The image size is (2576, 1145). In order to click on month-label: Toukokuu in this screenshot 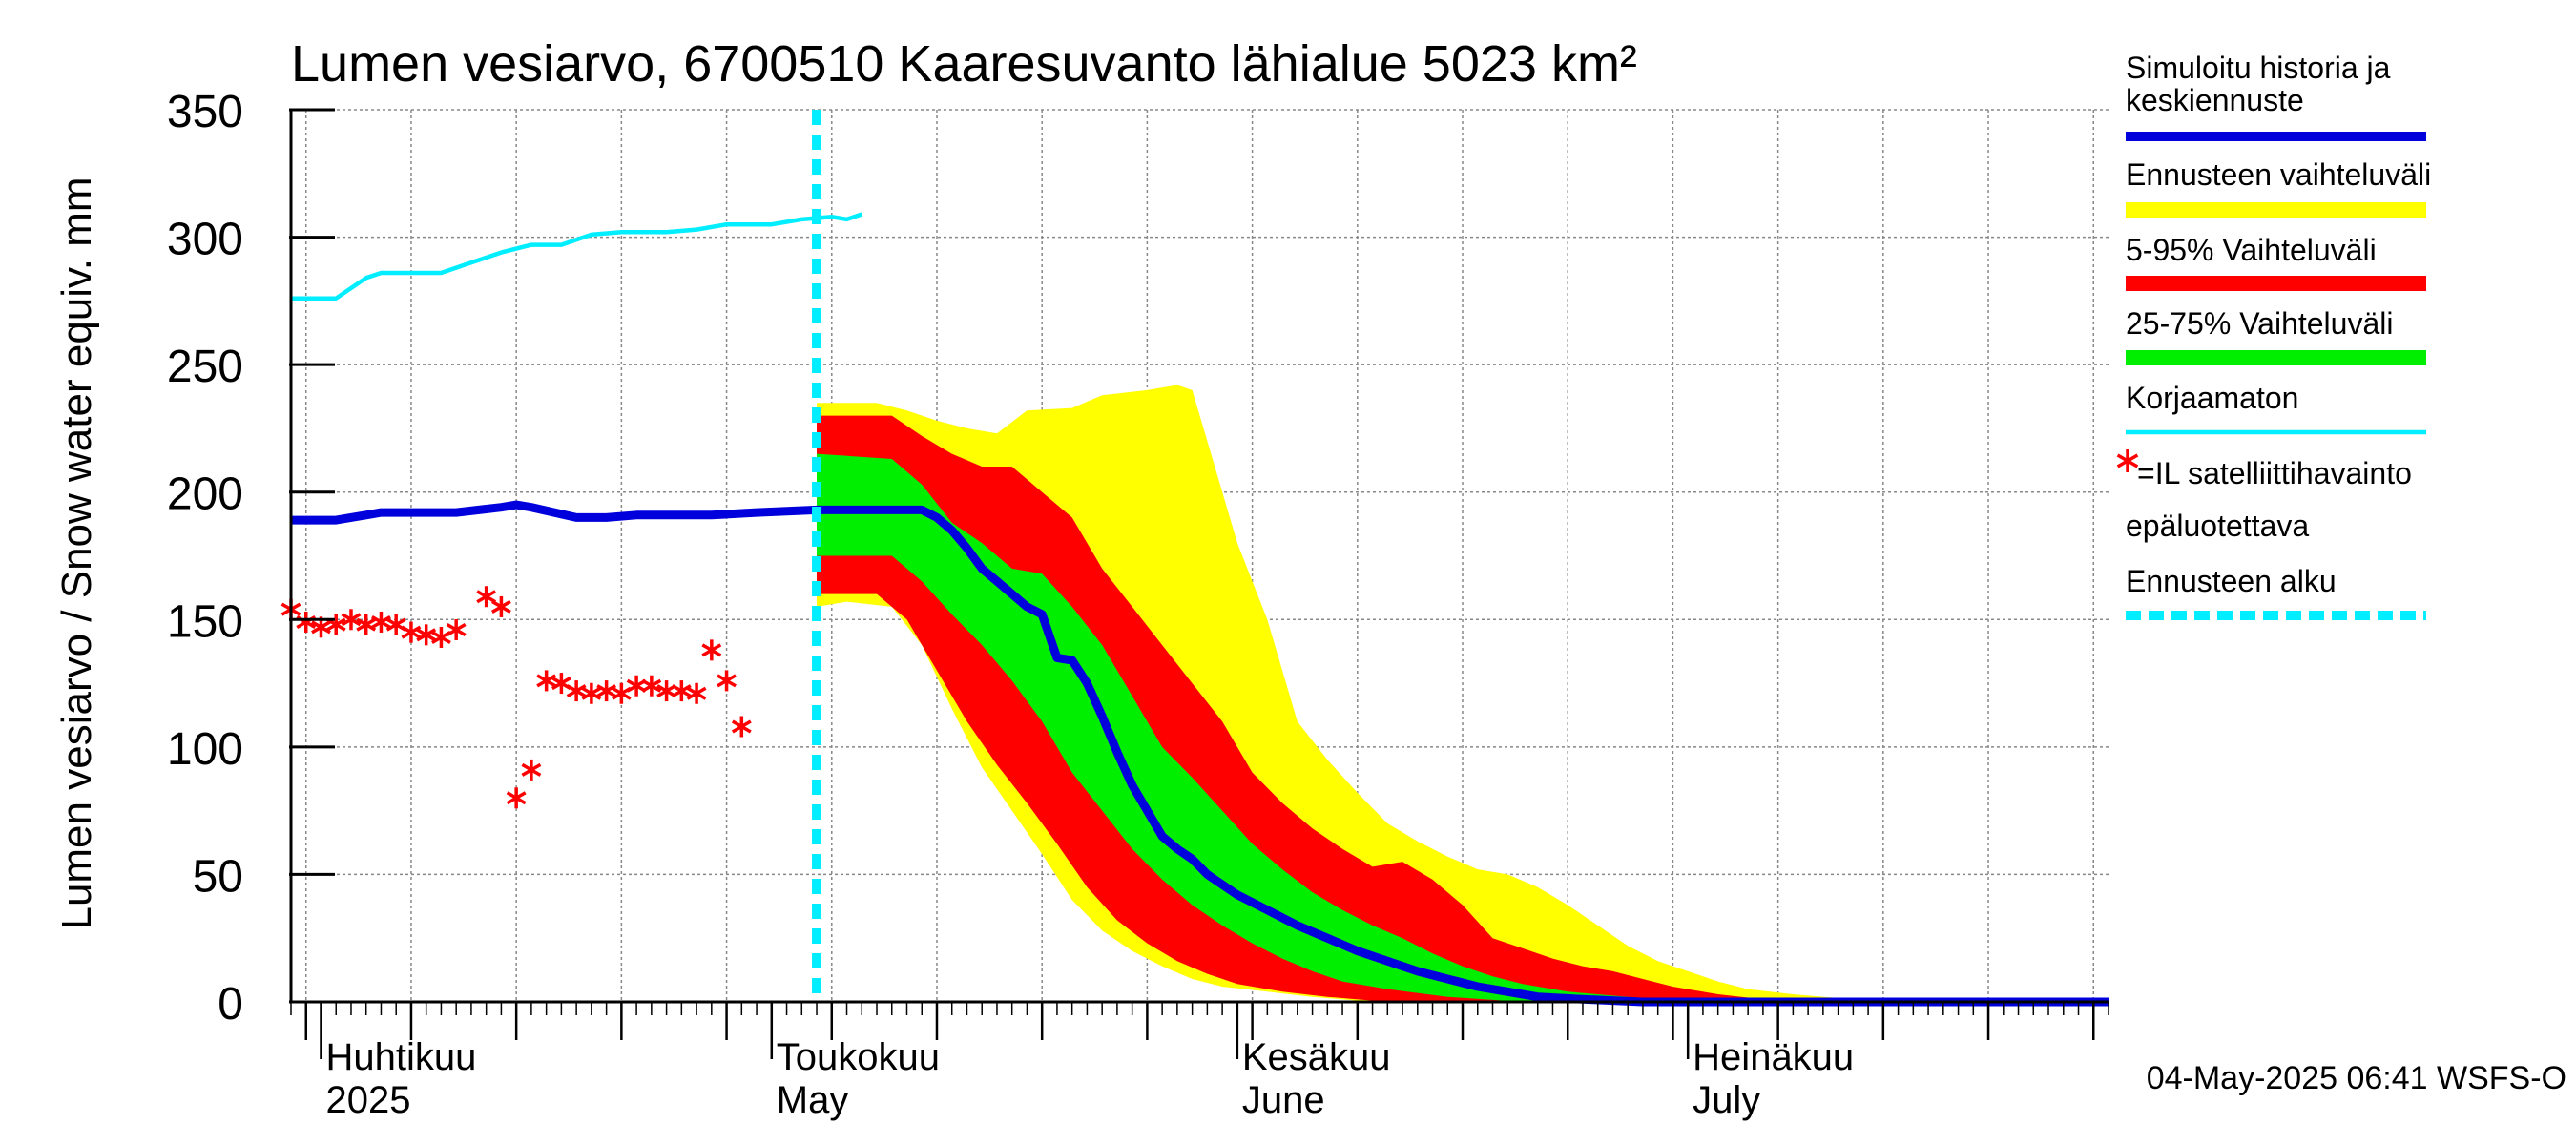, I will do `click(858, 1057)`.